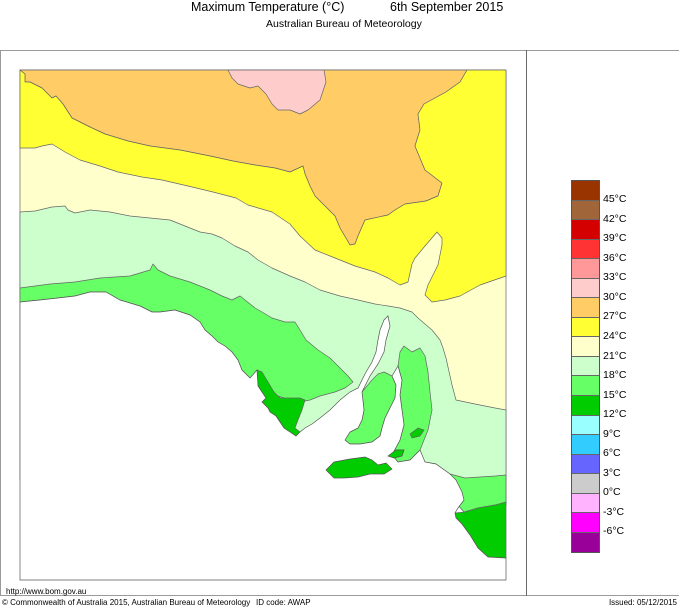 This screenshot has height=608, width=680. What do you see at coordinates (612, 434) in the screenshot?
I see `legend-label: 9°C` at bounding box center [612, 434].